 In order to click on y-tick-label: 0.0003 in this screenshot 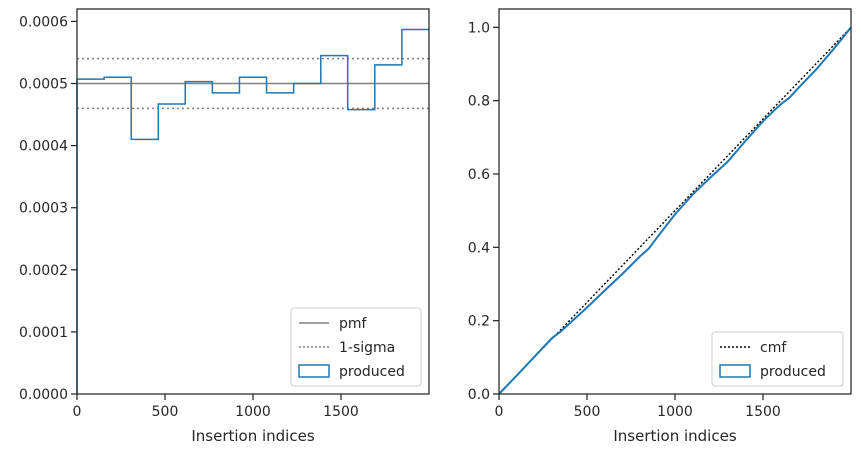, I will do `click(43, 209)`.